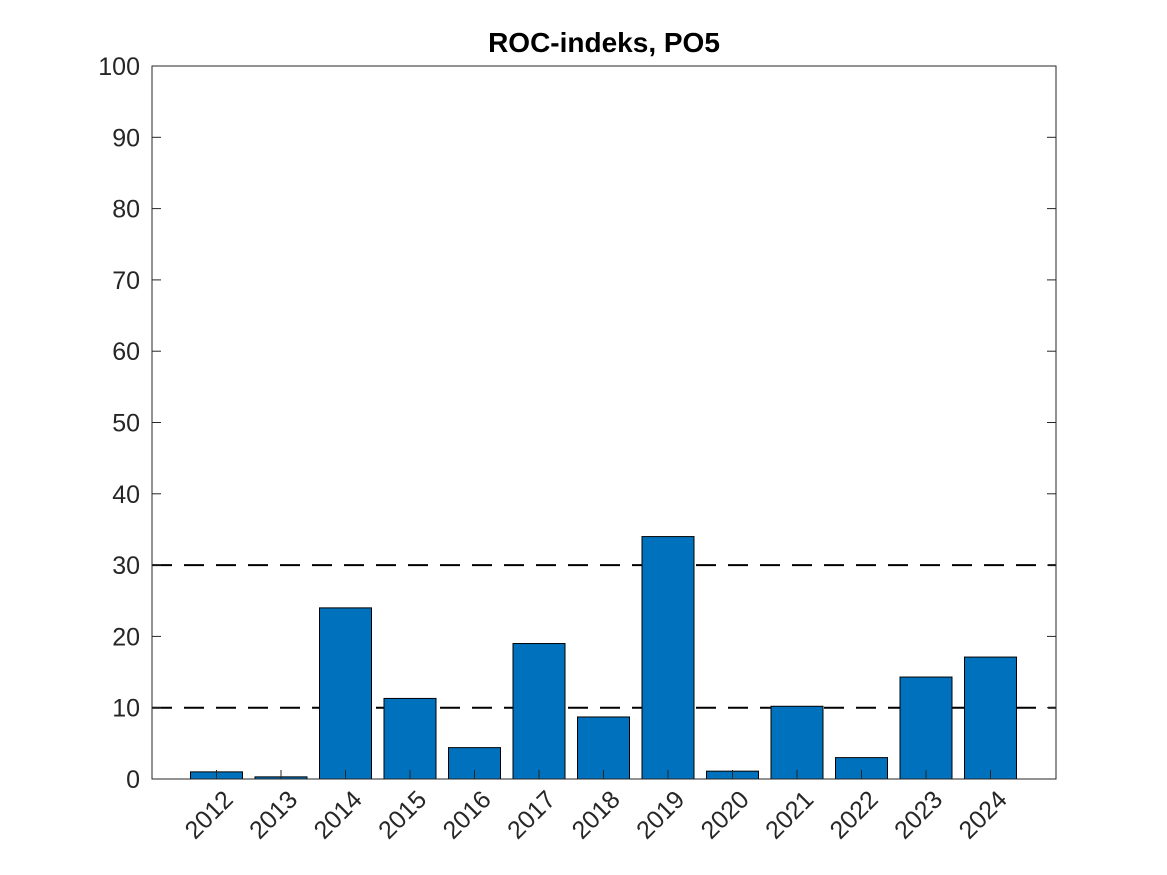 This screenshot has height=875, width=1167. What do you see at coordinates (926, 728) in the screenshot?
I see `bar-2023` at bounding box center [926, 728].